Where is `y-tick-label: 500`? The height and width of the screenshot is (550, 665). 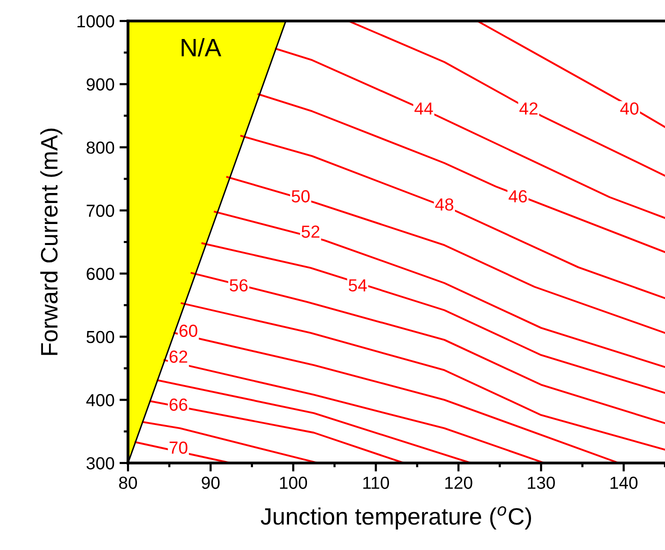 y-tick-label: 500 is located at coordinates (100, 337).